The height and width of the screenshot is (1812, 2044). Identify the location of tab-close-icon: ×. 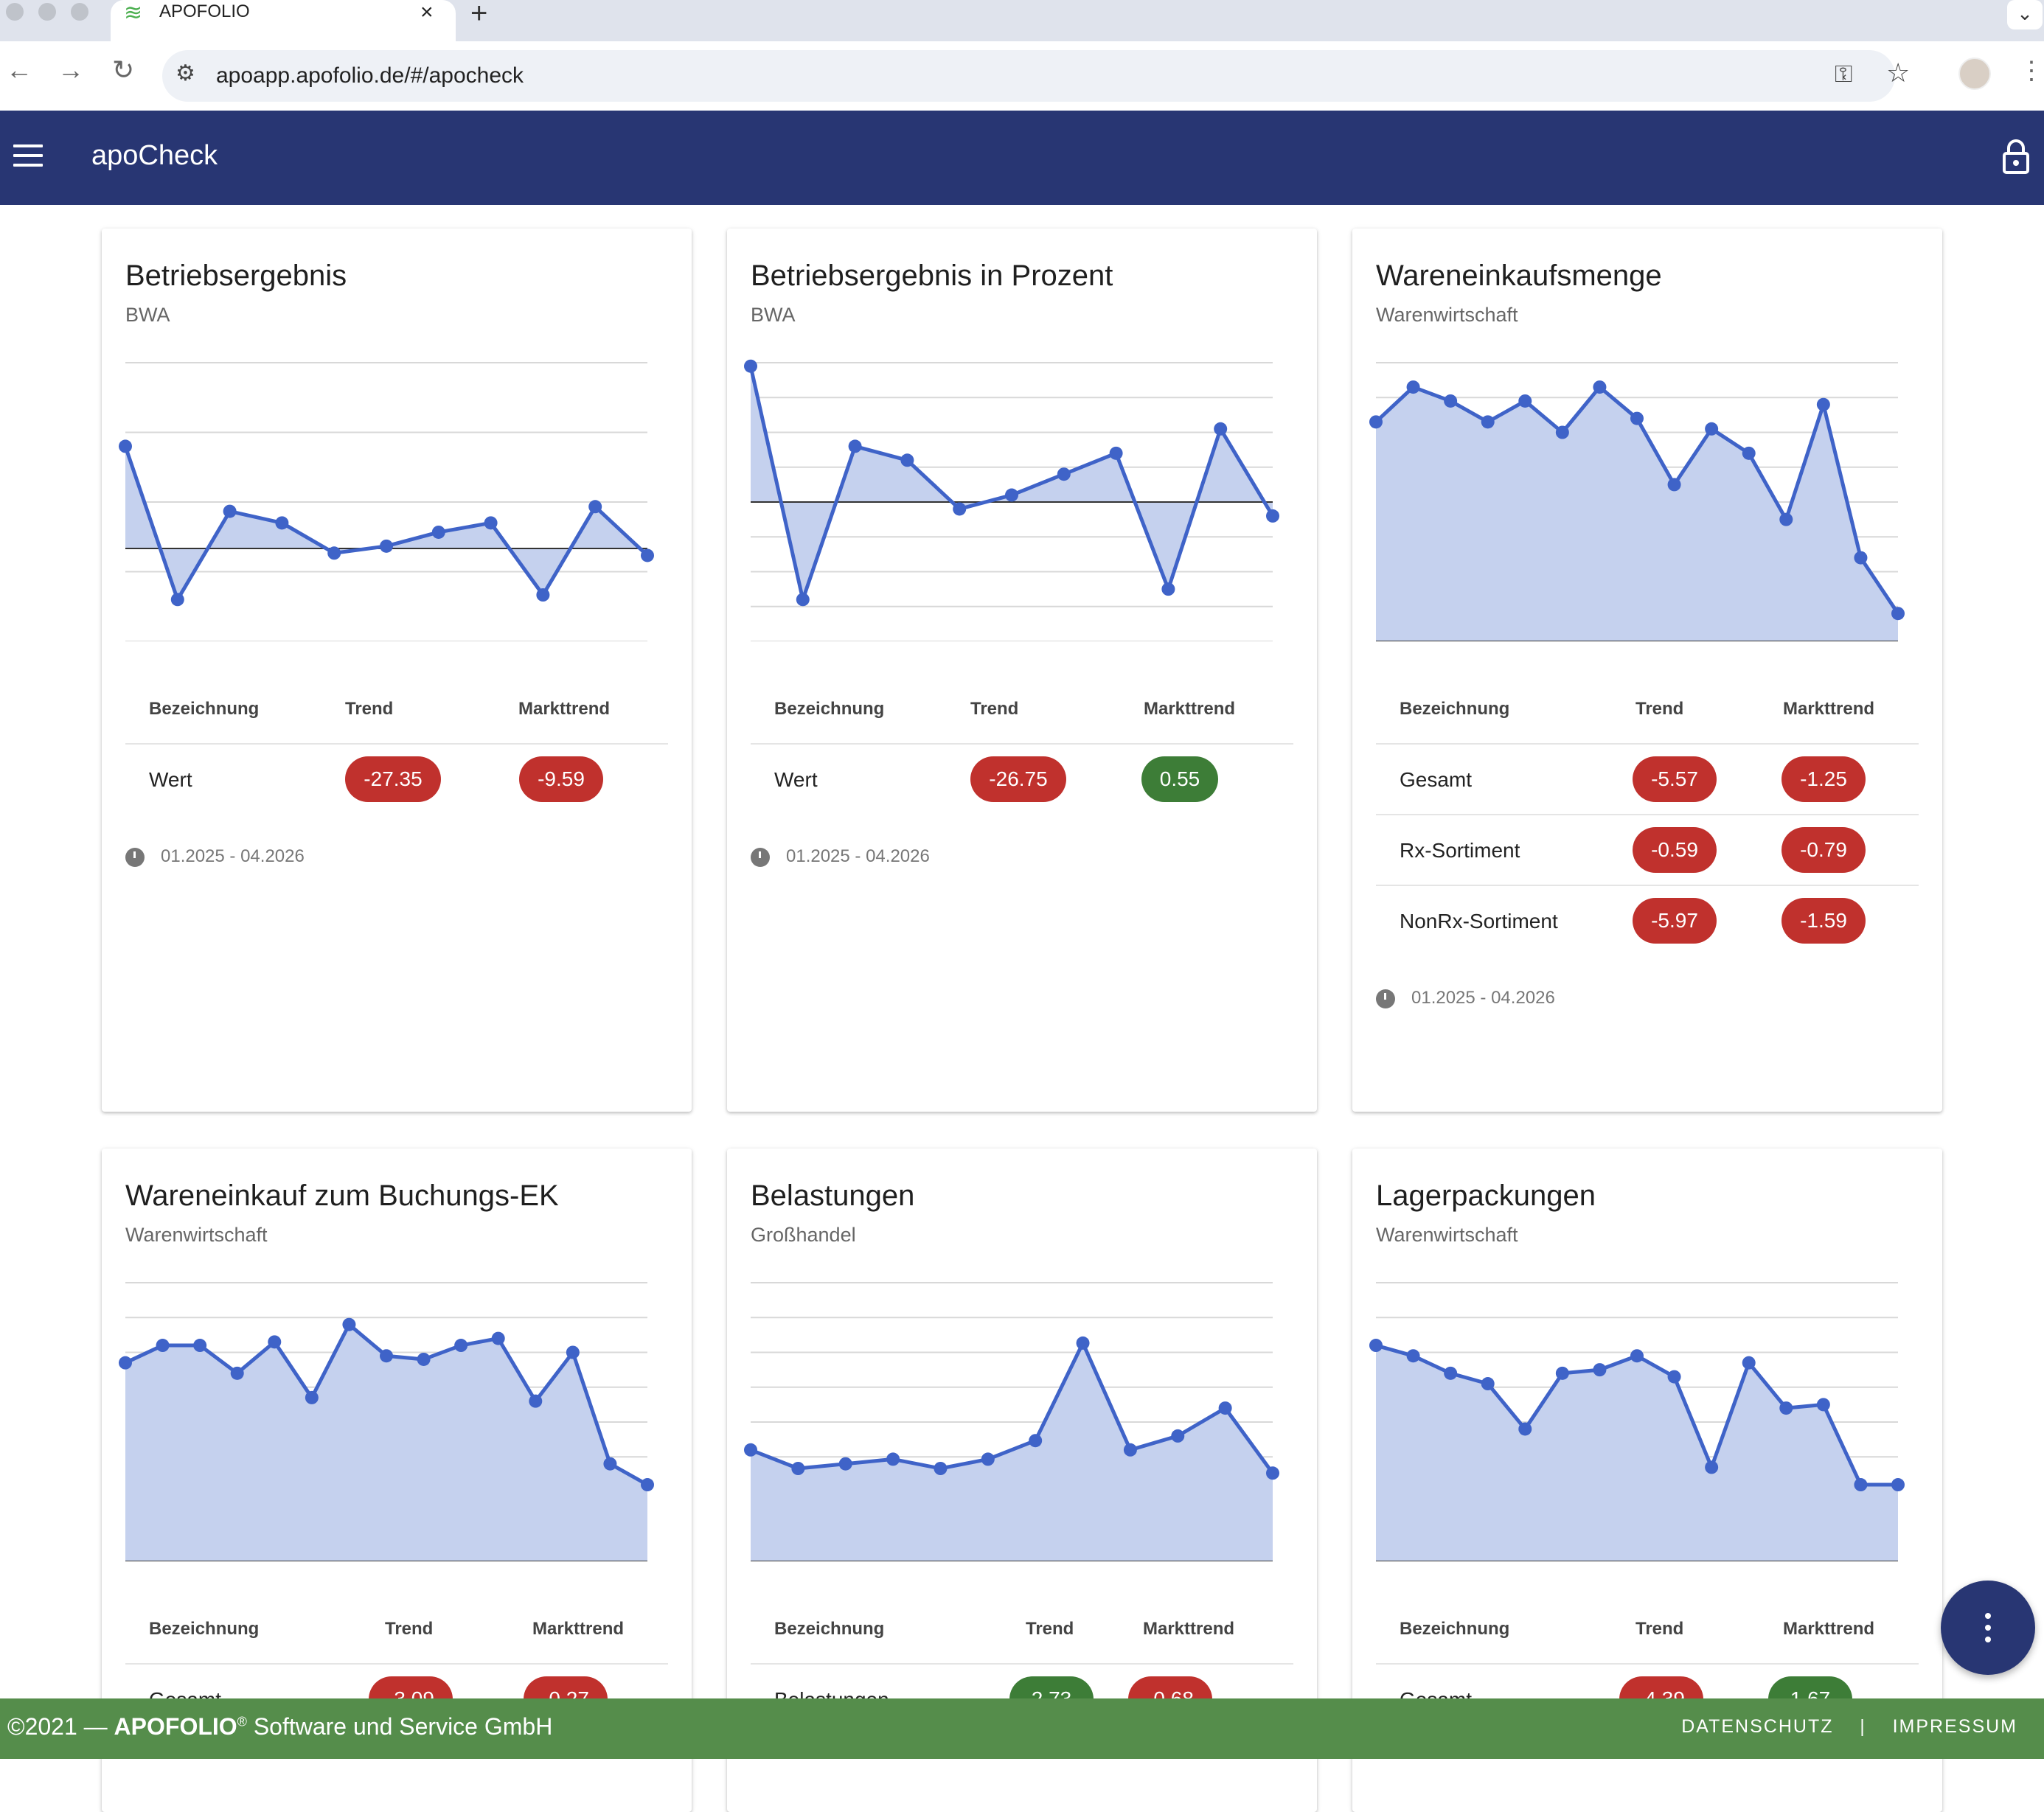
(427, 12).